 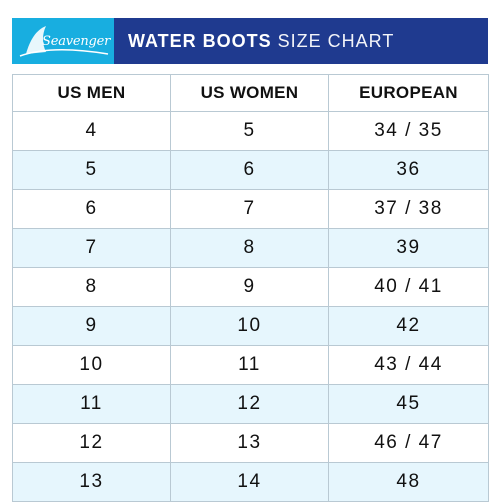 What do you see at coordinates (408, 365) in the screenshot?
I see `cell-european: 43 / 44` at bounding box center [408, 365].